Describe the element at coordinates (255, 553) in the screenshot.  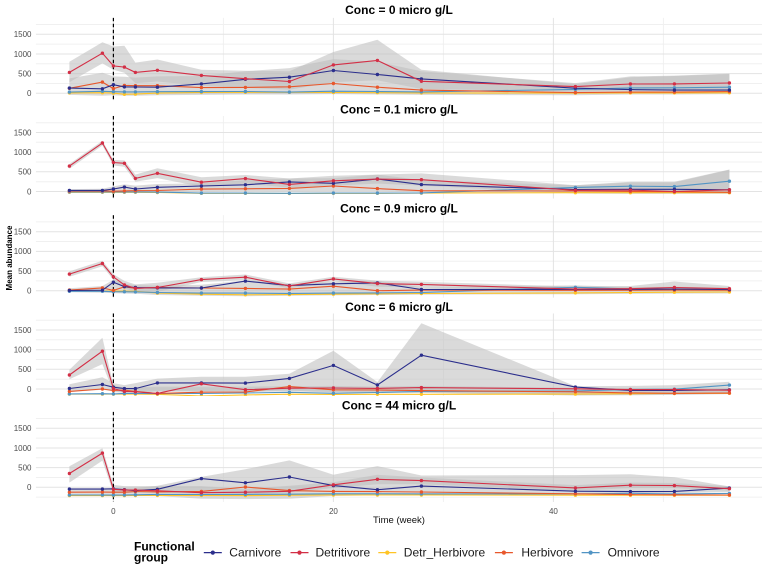
I see `svg-text: Carnivore` at that location.